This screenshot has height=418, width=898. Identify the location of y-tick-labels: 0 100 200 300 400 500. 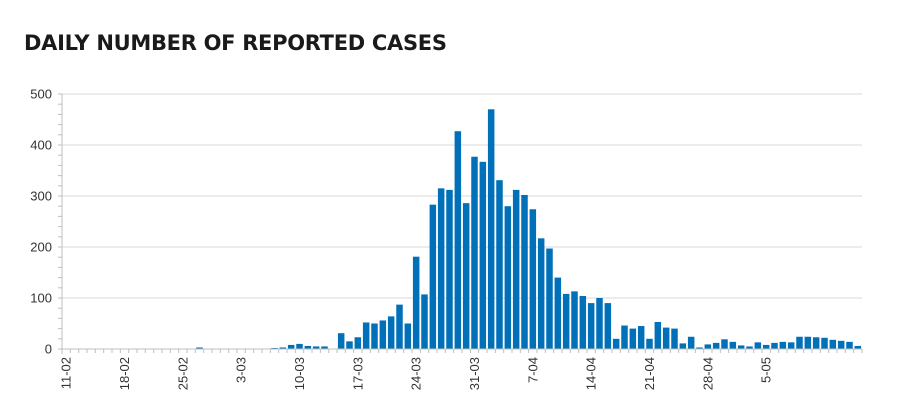
(41, 222).